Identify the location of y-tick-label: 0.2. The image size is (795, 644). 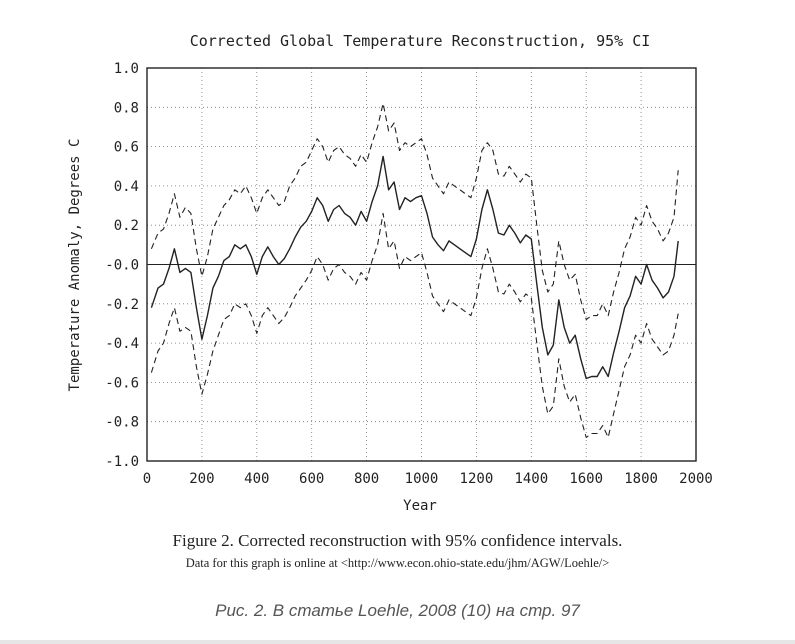
(126, 226).